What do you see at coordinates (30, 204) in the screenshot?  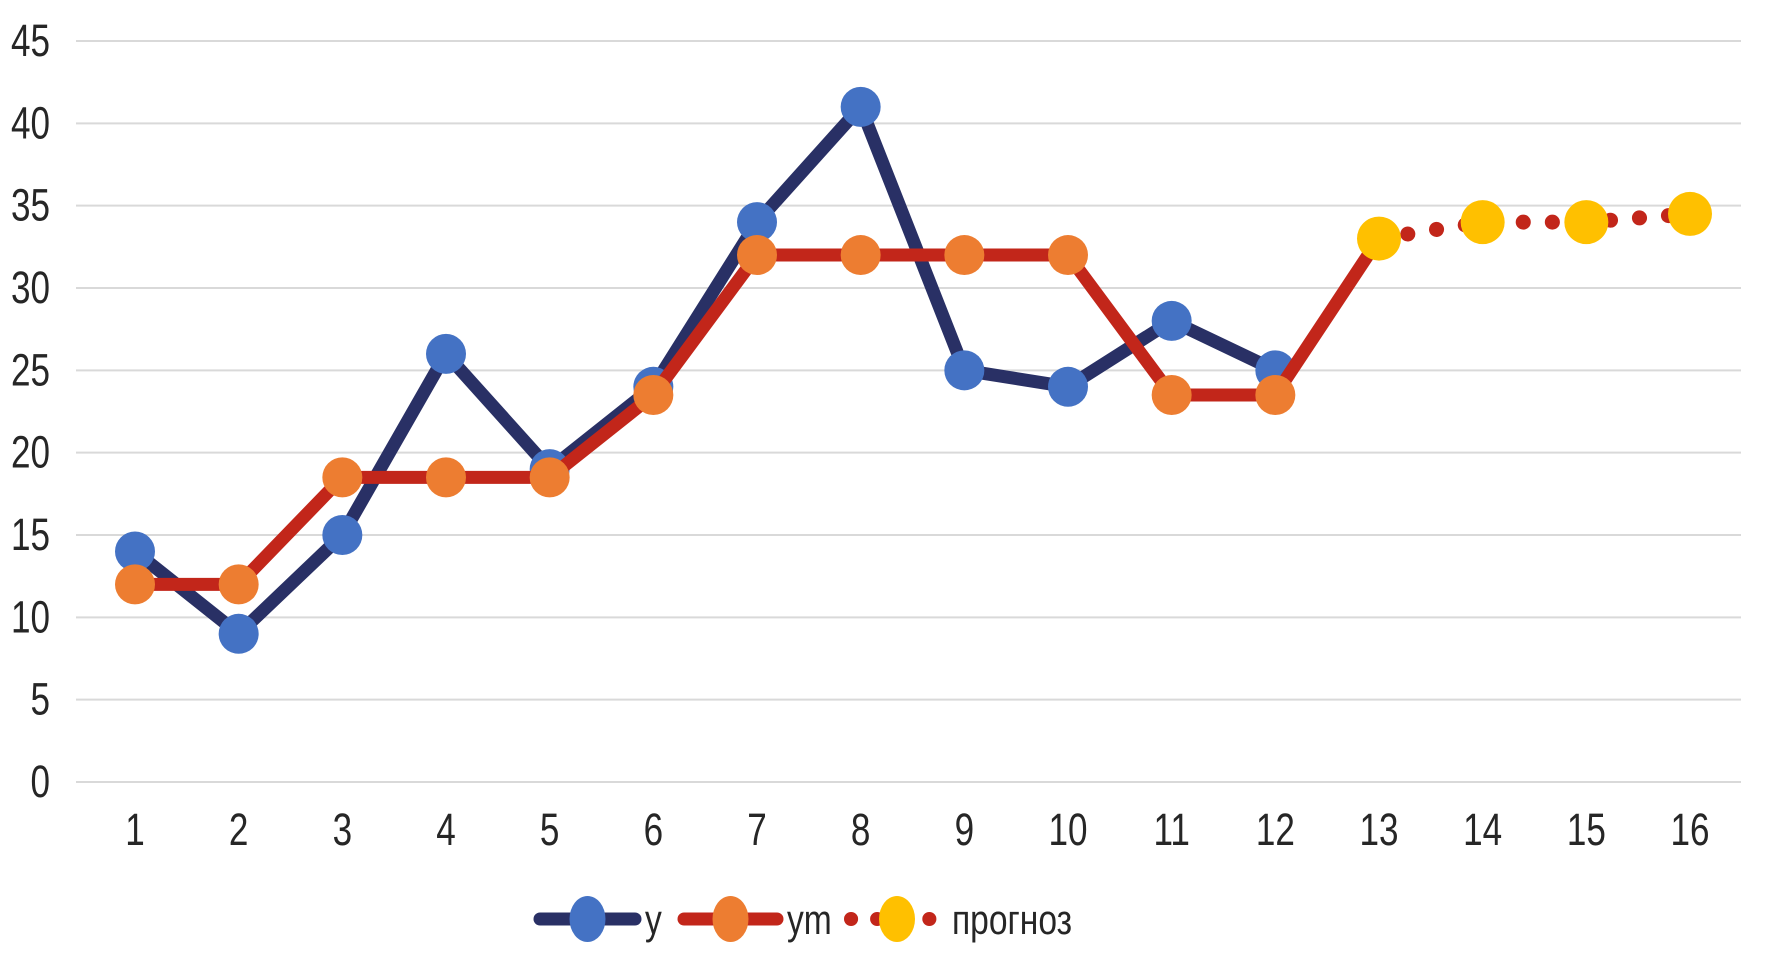 I see `y-tick-label: 35` at bounding box center [30, 204].